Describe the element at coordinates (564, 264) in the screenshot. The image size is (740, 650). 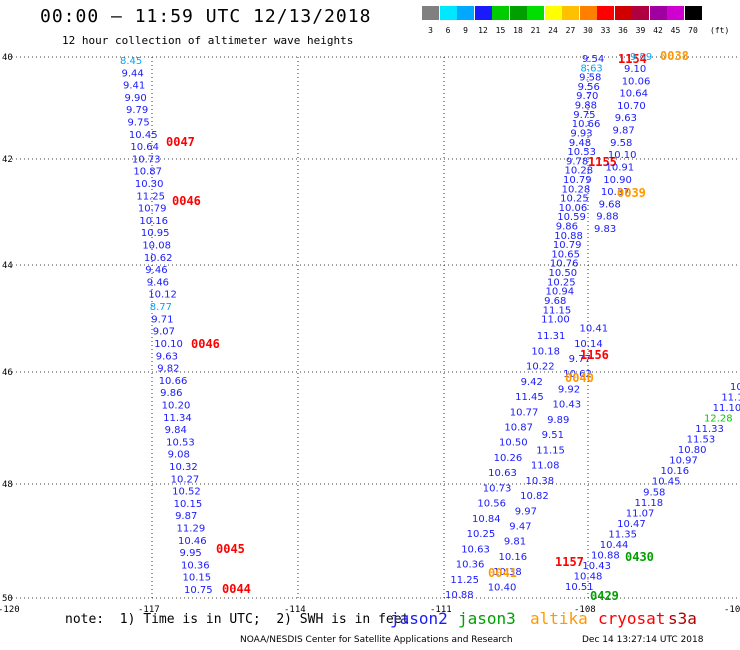
I see `wave-height-value: 10.76` at that location.